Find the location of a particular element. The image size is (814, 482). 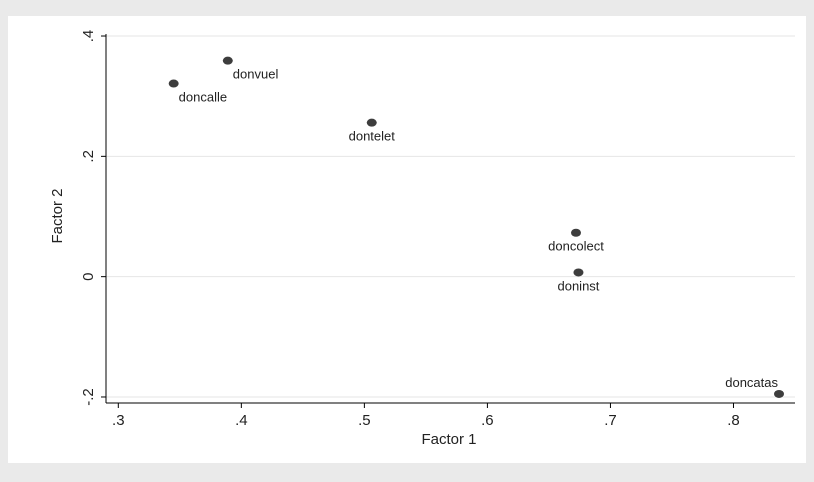

x-tick-label: .3 is located at coordinates (118, 420).